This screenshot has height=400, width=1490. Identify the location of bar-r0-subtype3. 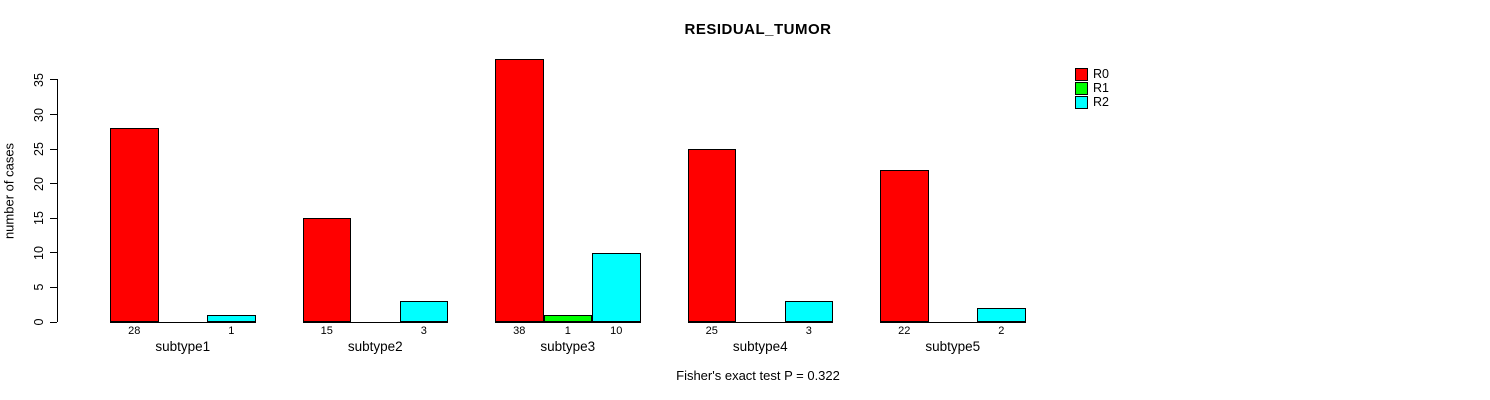
(519, 190).